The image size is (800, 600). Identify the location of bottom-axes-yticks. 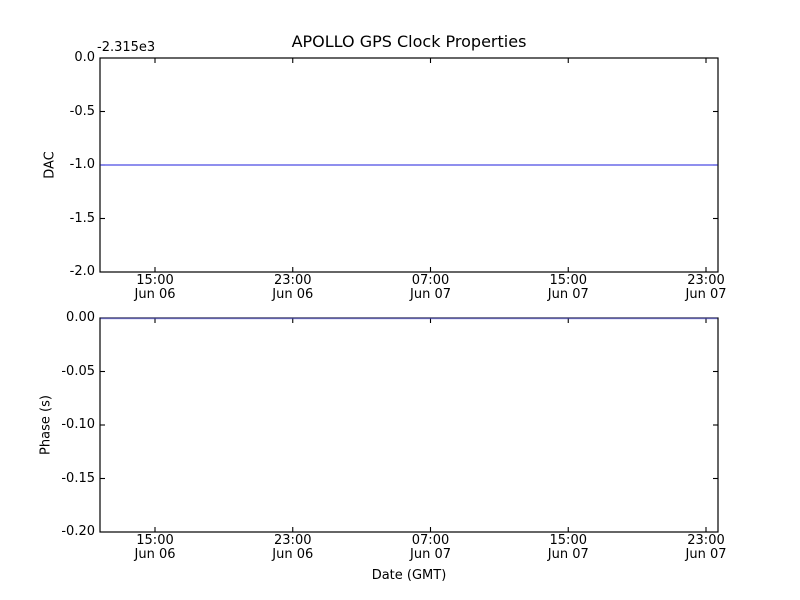
(409, 425).